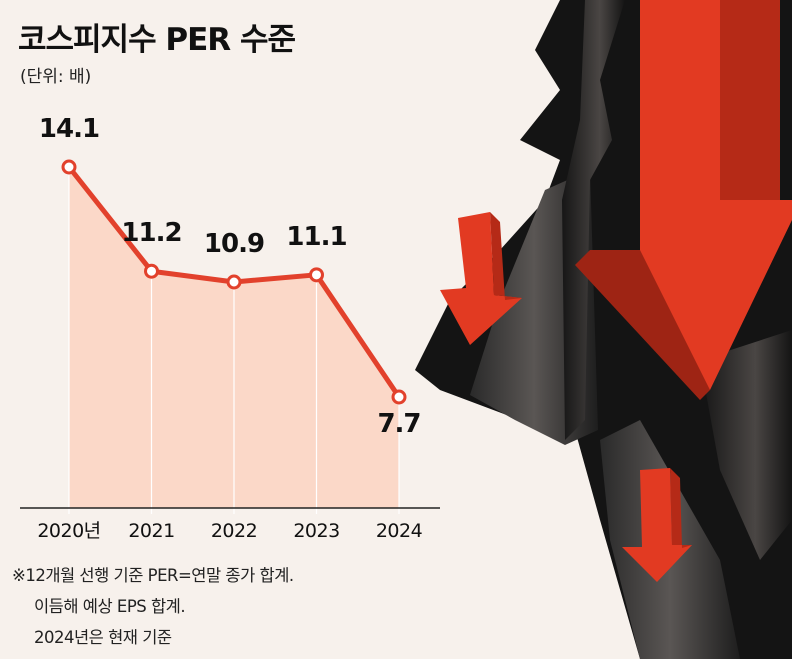 Image resolution: width=792 pixels, height=659 pixels. I want to click on data-label: 10.9, so click(234, 244).